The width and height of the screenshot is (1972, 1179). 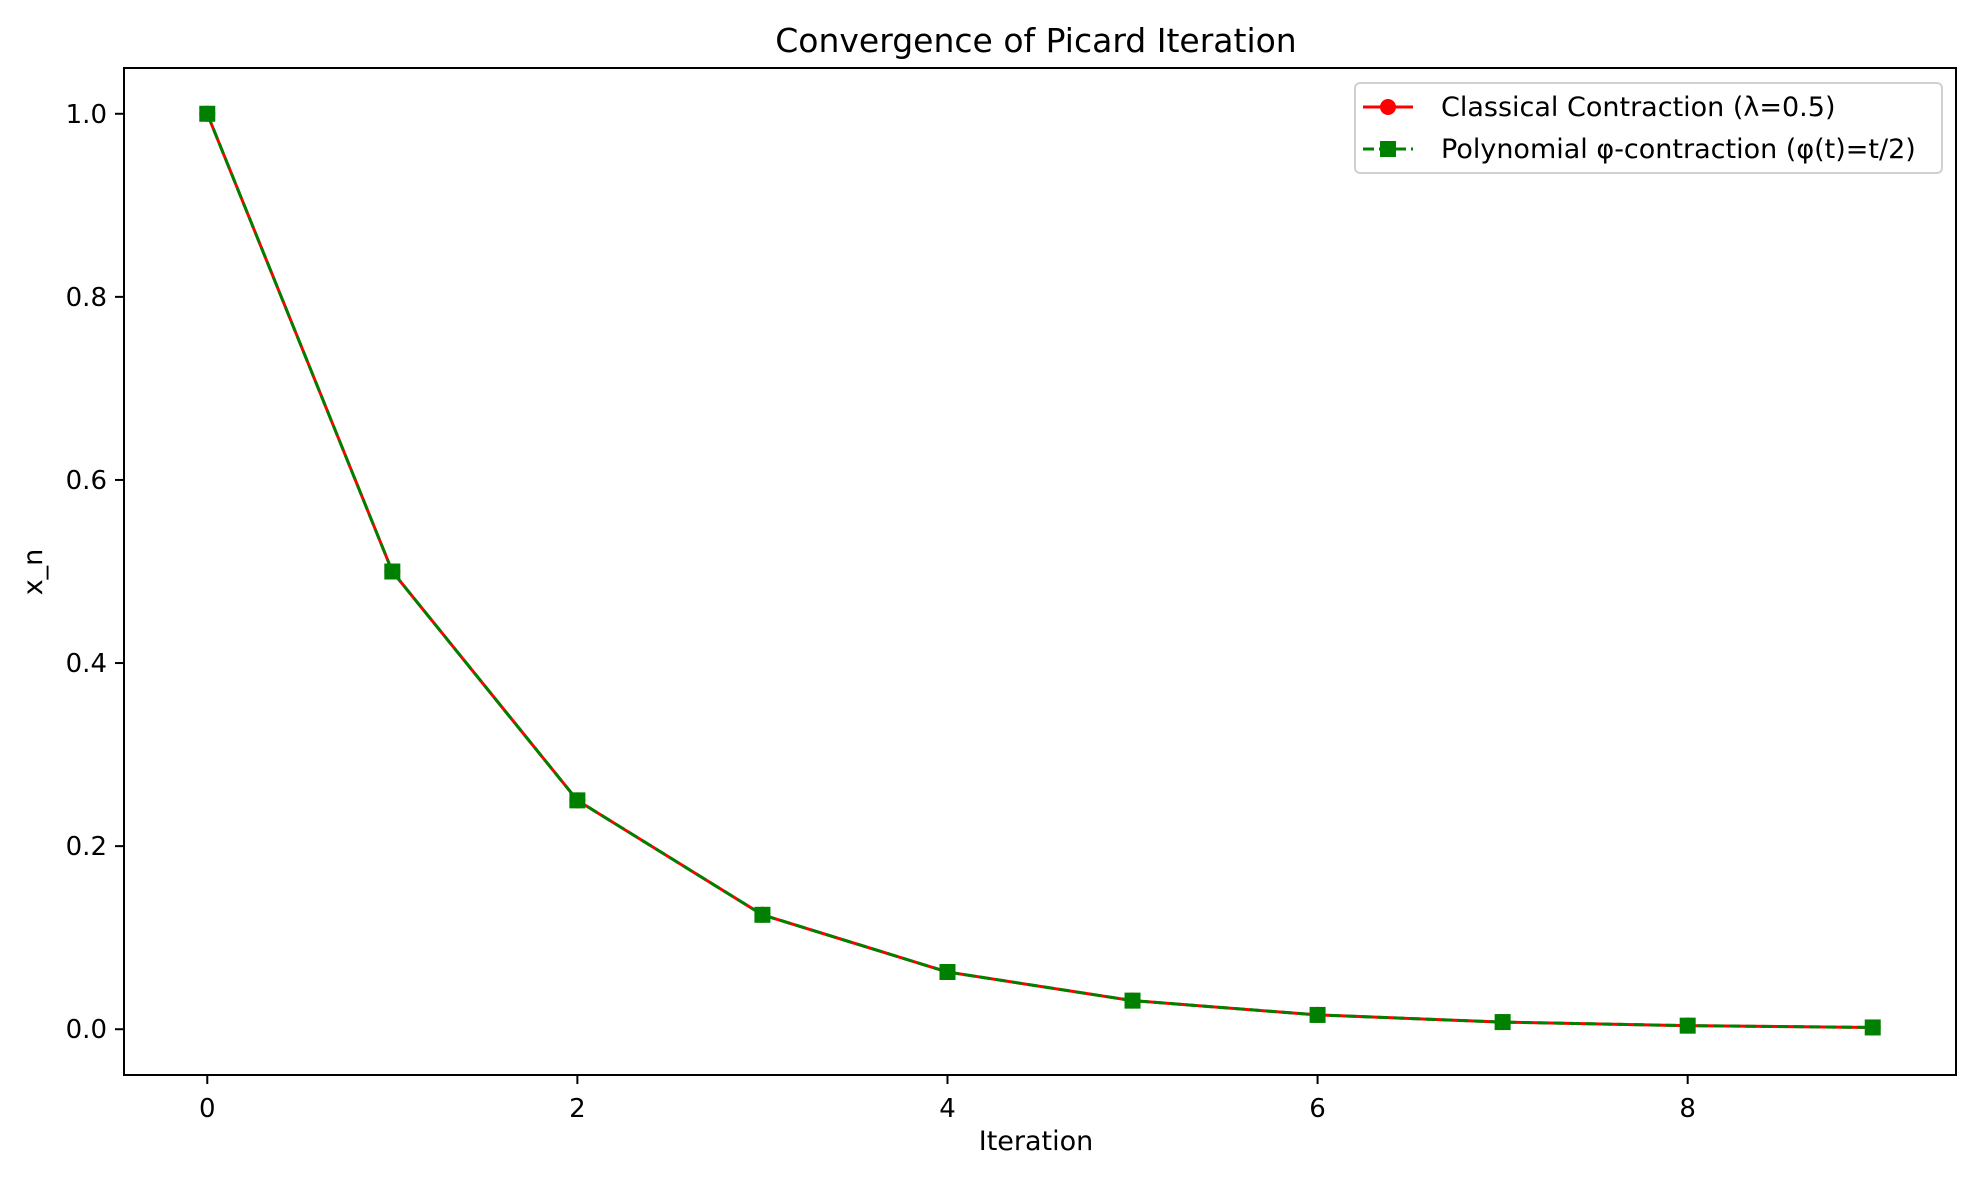 What do you see at coordinates (33, 572) in the screenshot?
I see `y-axis-label: x_n` at bounding box center [33, 572].